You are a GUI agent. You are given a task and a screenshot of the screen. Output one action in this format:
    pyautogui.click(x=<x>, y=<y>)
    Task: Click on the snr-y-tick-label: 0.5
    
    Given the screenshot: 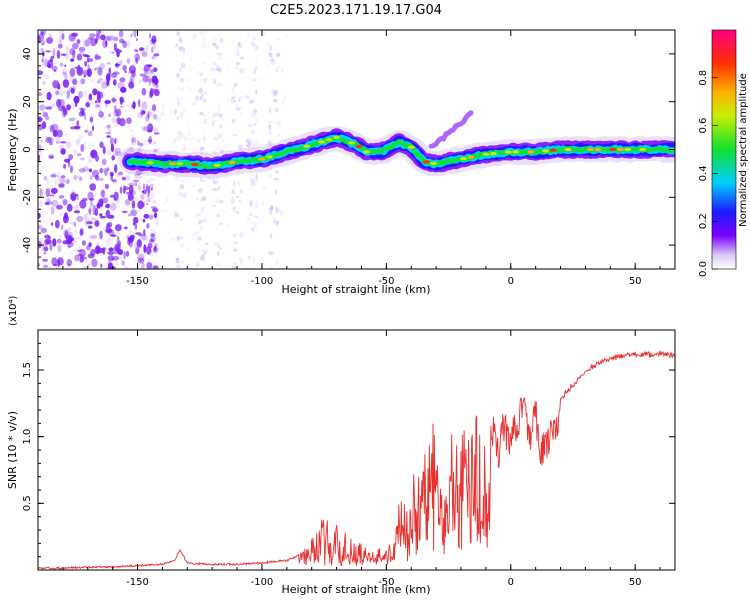 What is the action you would take?
    pyautogui.click(x=27, y=503)
    